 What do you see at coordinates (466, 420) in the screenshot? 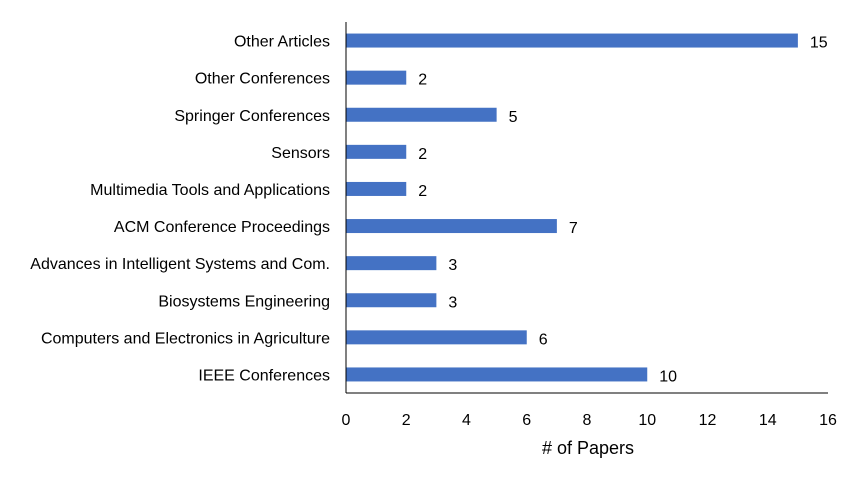
I see `x-tick-label: 4` at bounding box center [466, 420].